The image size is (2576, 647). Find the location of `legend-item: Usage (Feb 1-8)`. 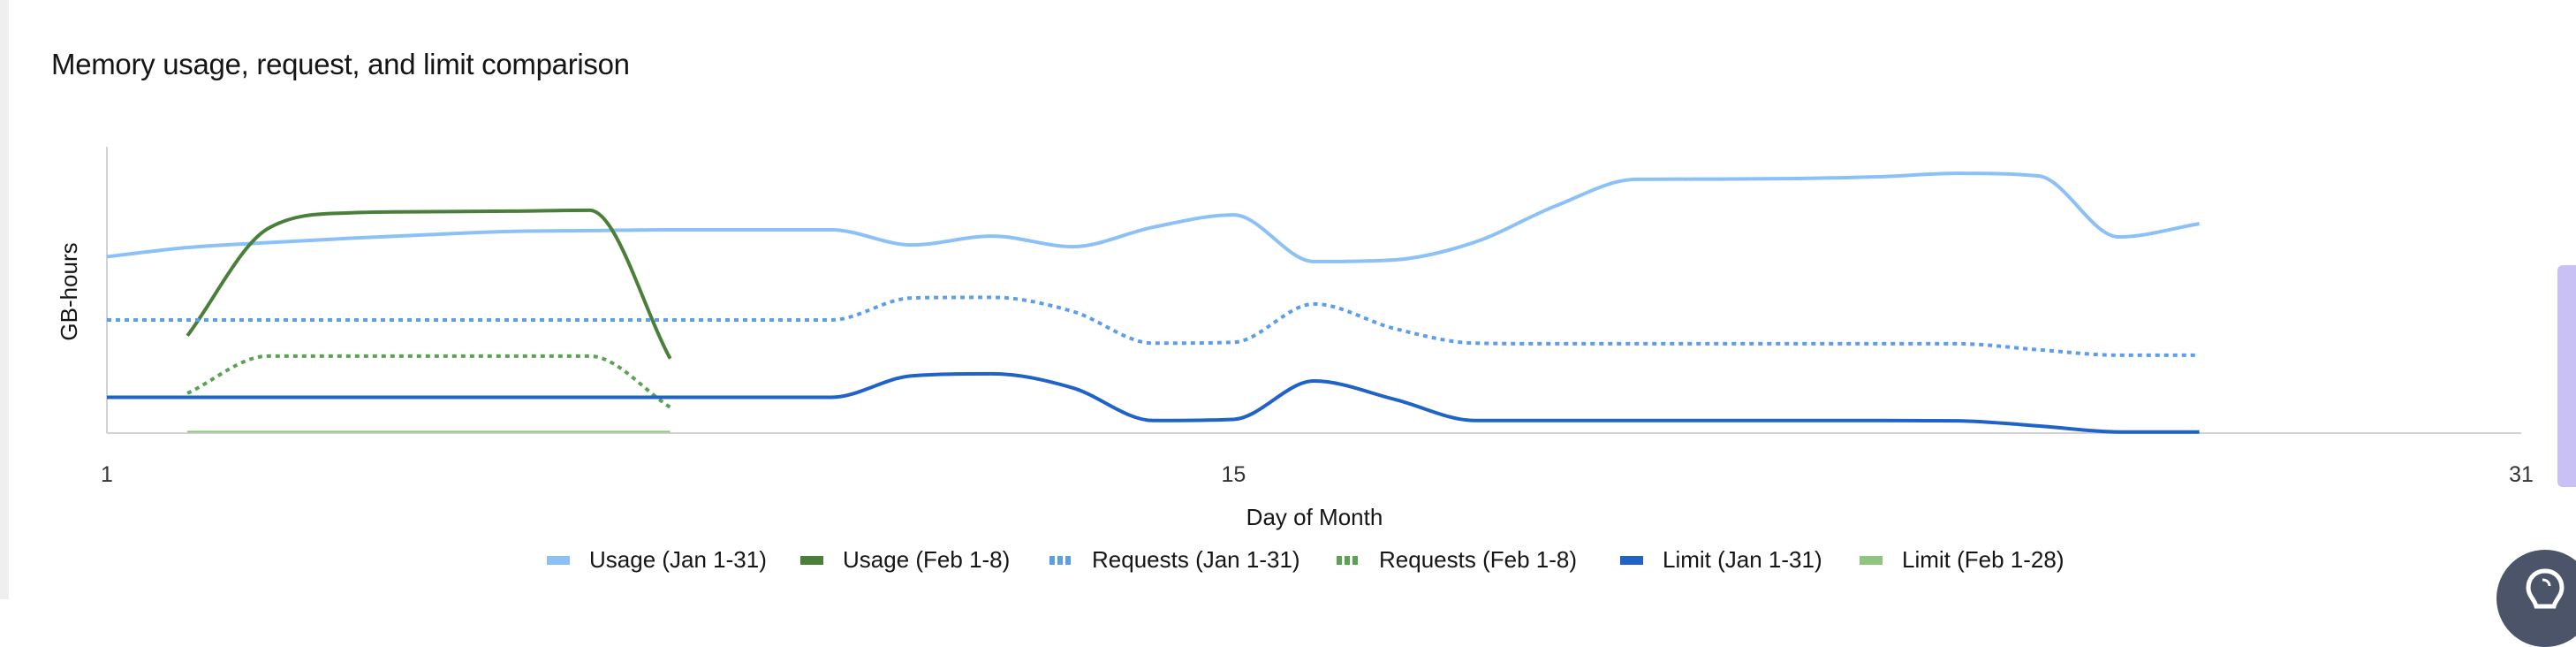

legend-item: Usage (Feb 1-8) is located at coordinates (905, 560).